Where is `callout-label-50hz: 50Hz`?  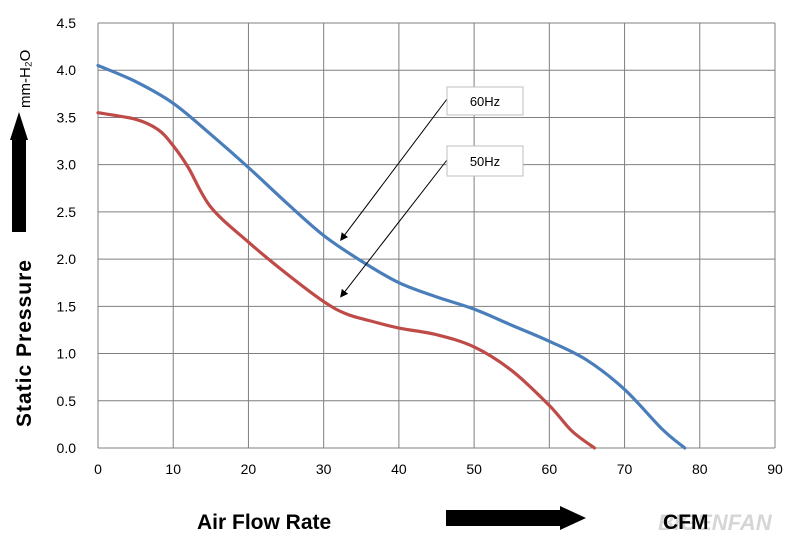 callout-label-50hz: 50Hz is located at coordinates (485, 161).